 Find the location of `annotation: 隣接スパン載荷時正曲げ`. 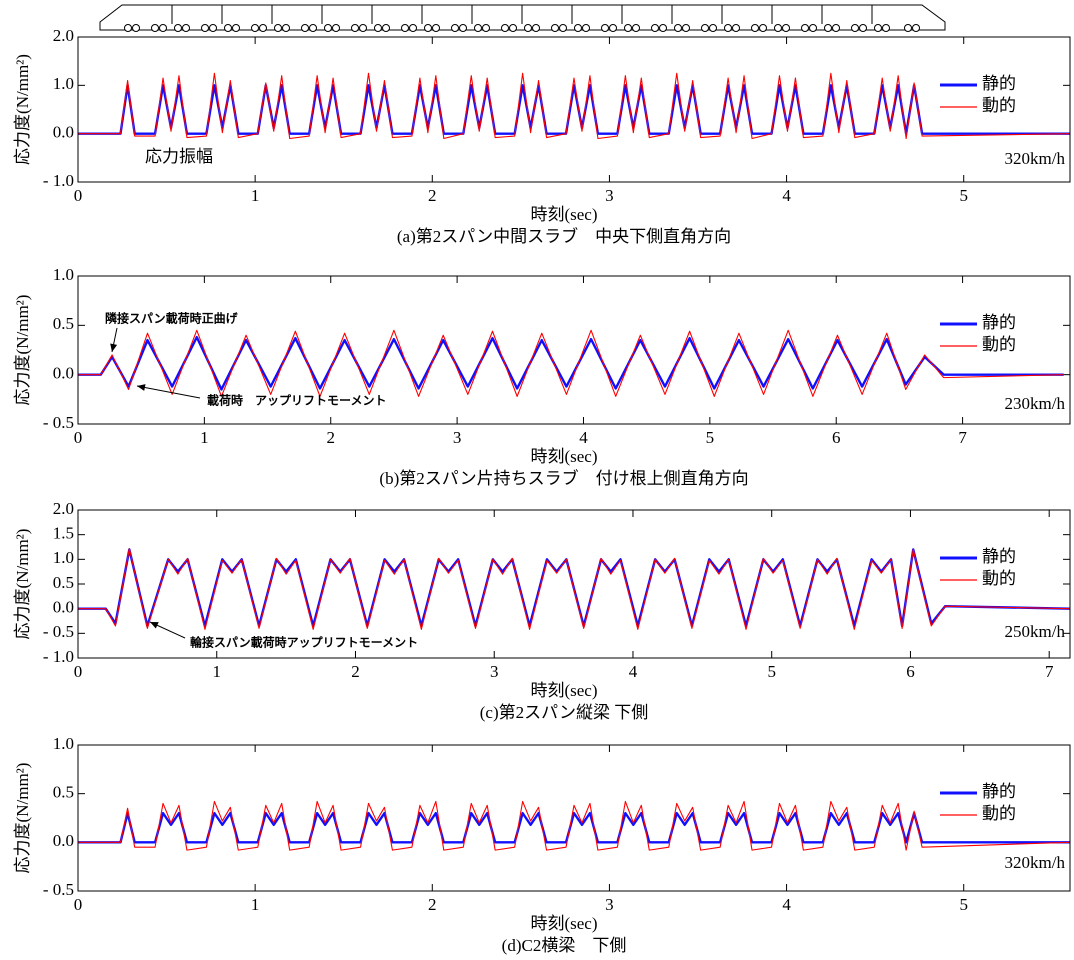

annotation: 隣接スパン載荷時正曲げ is located at coordinates (172, 318).